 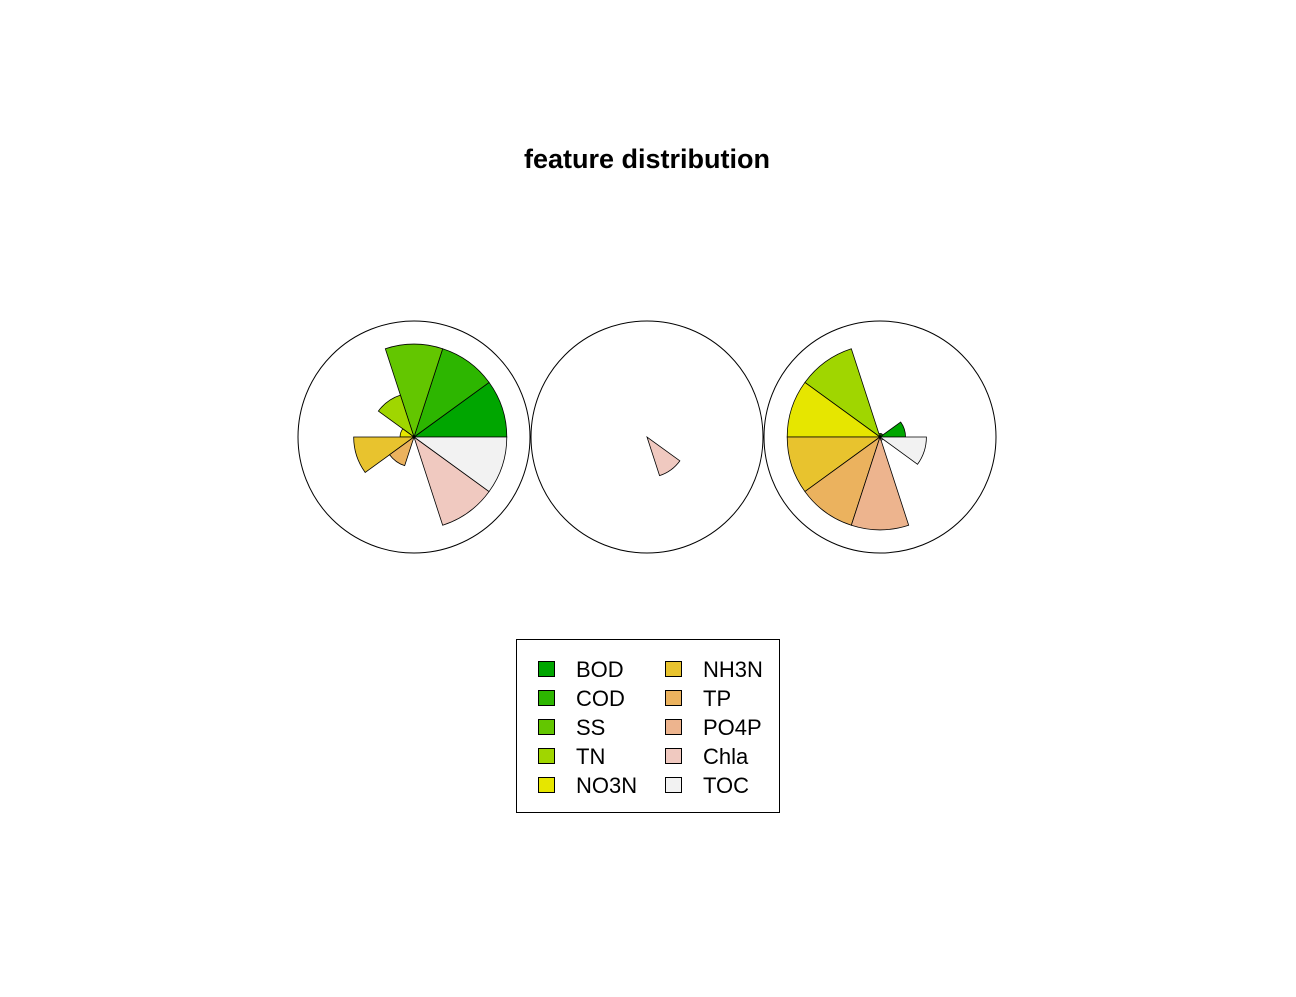 What do you see at coordinates (717, 698) in the screenshot?
I see `legend-label-tp: TP` at bounding box center [717, 698].